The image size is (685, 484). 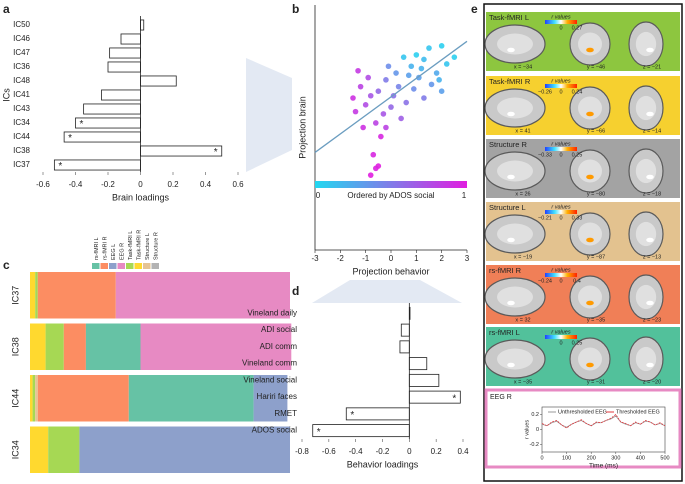 I want to click on slice-coordinate: z = −18, so click(x=652, y=194).